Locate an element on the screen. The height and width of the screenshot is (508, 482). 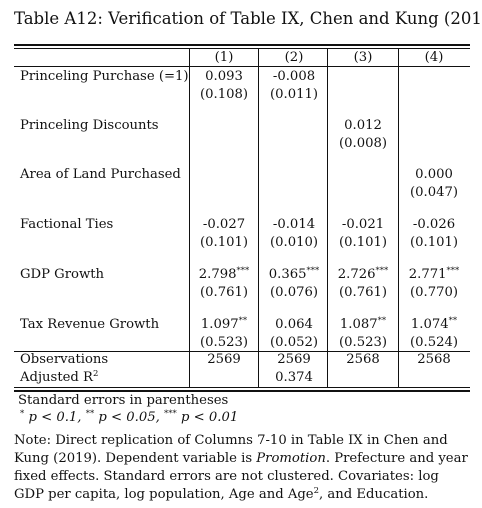
coefficient-cell: 1.074** is located at coordinates (434, 324).